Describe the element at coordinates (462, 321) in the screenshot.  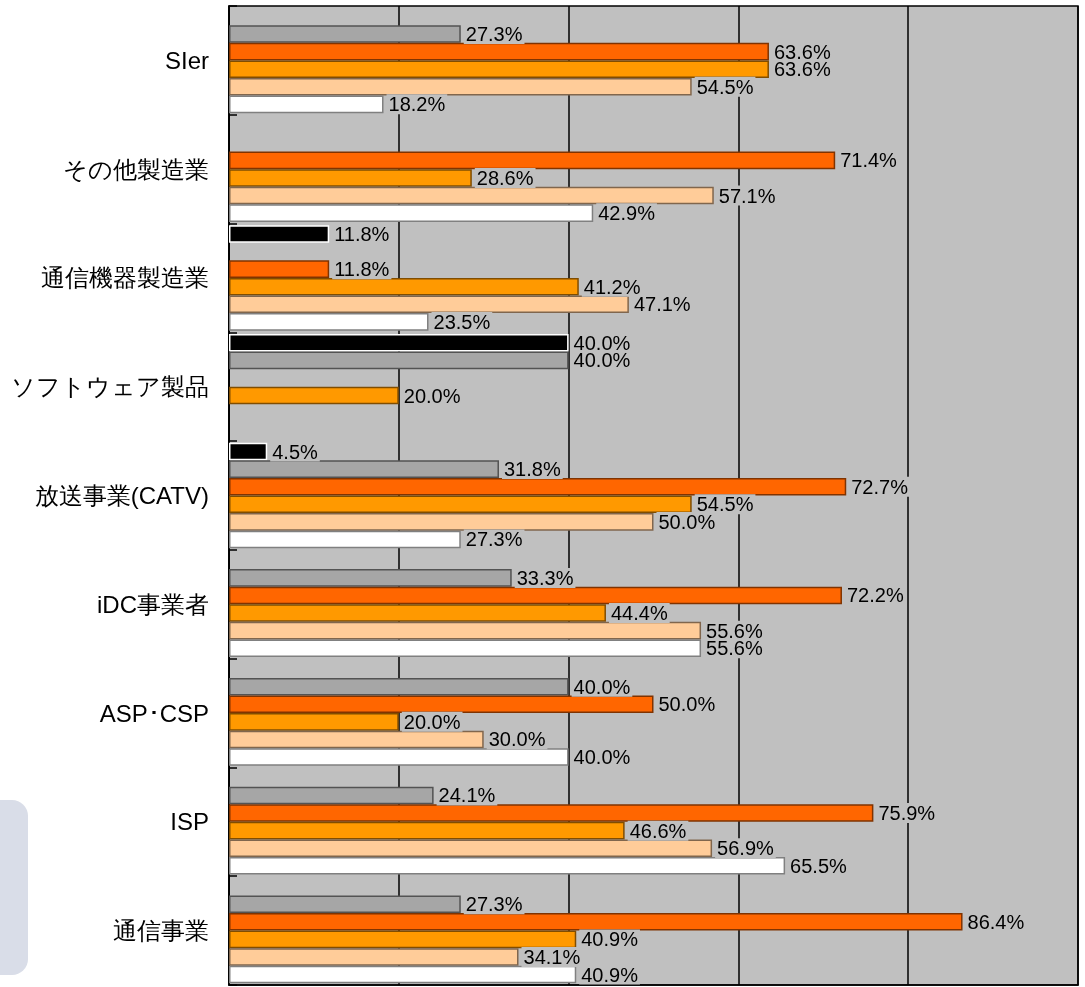
I see `data-label: 23.5%` at that location.